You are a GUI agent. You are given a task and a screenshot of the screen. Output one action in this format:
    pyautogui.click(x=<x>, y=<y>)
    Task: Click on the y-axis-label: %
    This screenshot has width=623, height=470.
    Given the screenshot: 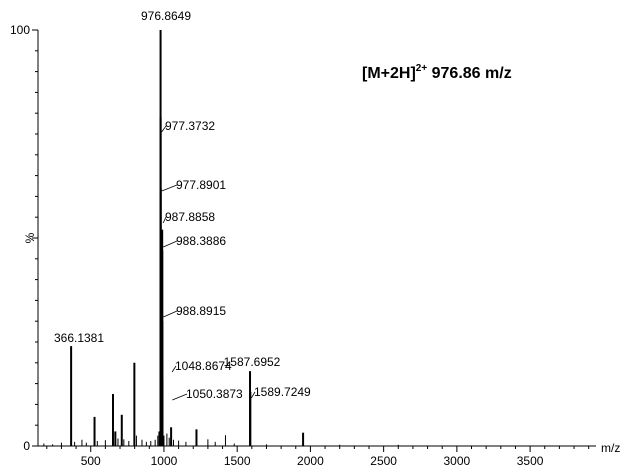 What is the action you would take?
    pyautogui.click(x=30, y=237)
    